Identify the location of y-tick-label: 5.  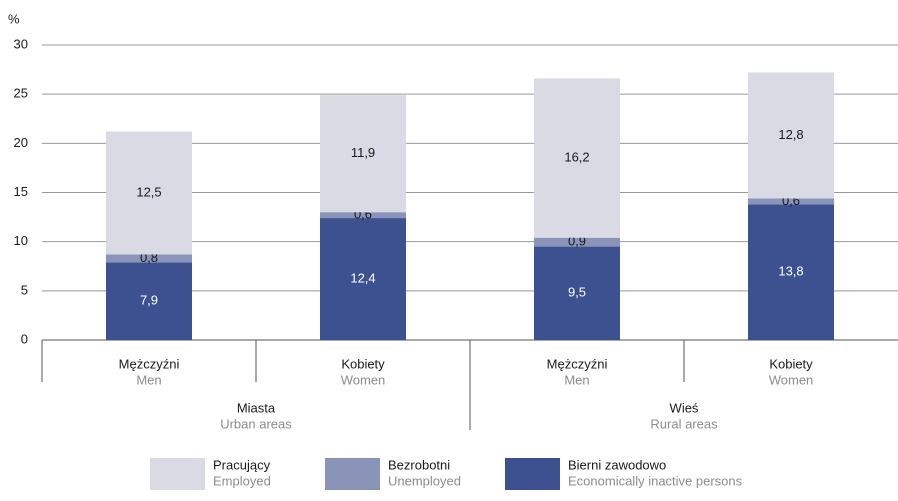
(24, 289).